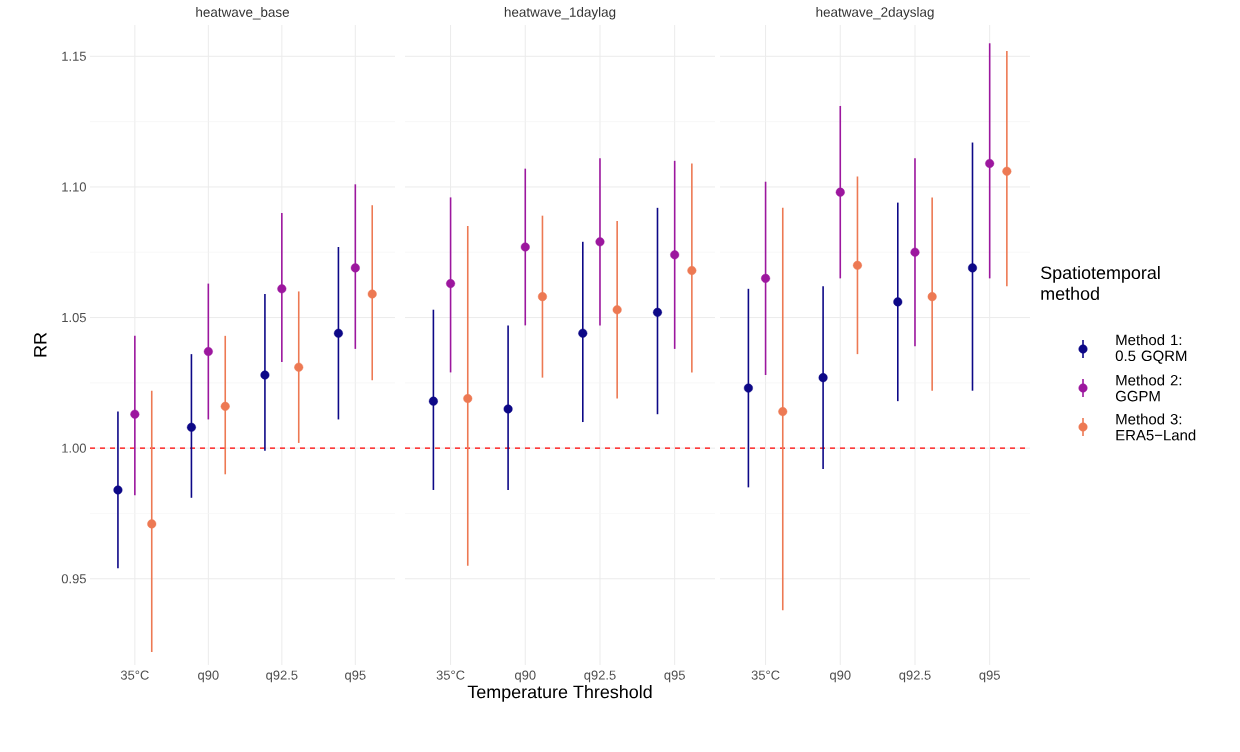  I want to click on chart-title: heatwave_2dayslag, so click(875, 13).